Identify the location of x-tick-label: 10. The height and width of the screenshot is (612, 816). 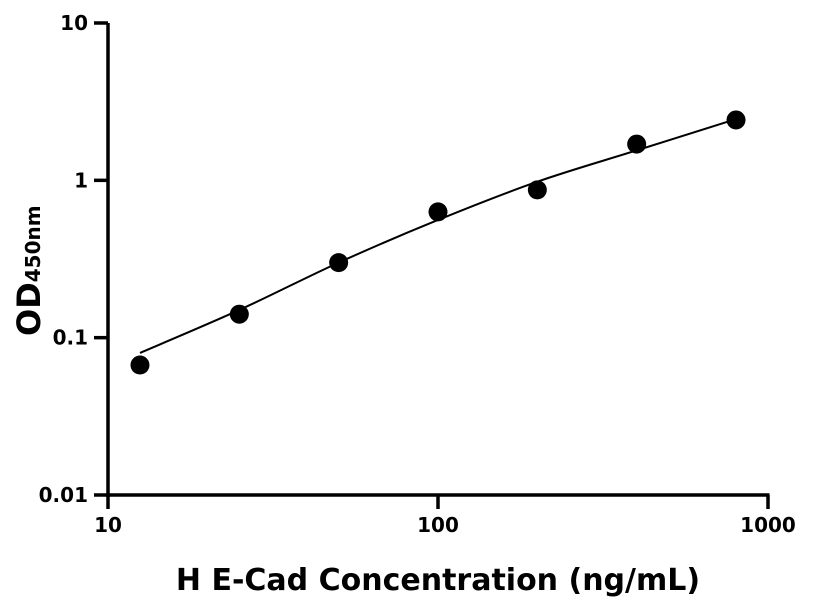
(108, 525).